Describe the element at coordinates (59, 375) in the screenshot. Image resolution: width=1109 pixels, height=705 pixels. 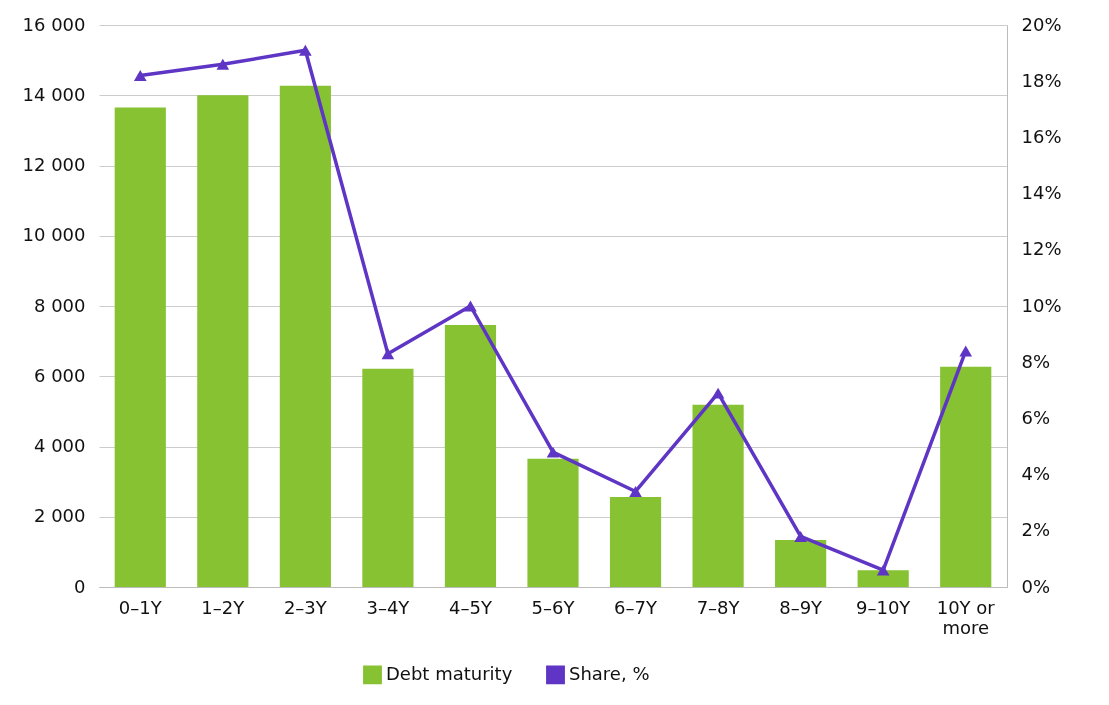
I see `y-tick-label: 6 000` at that location.